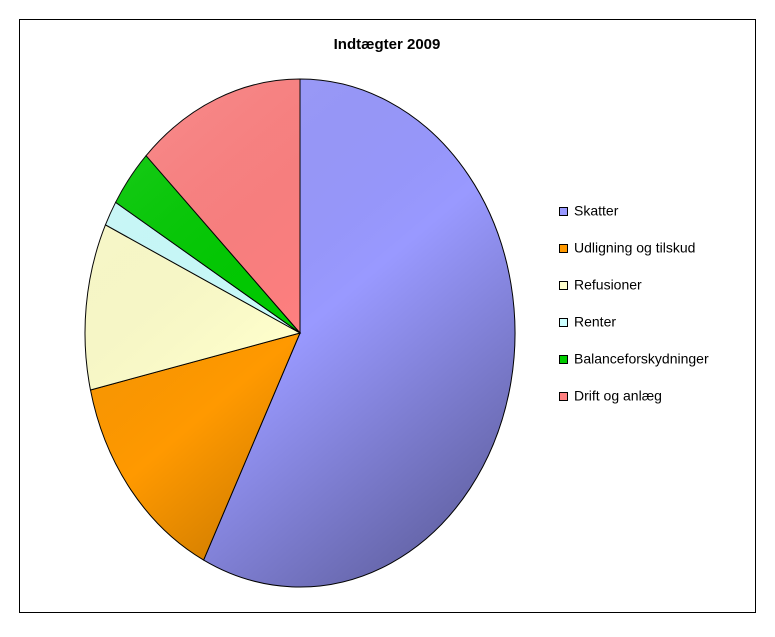 This screenshot has height=637, width=775. I want to click on legend-label: Balanceforskydninger, so click(641, 359).